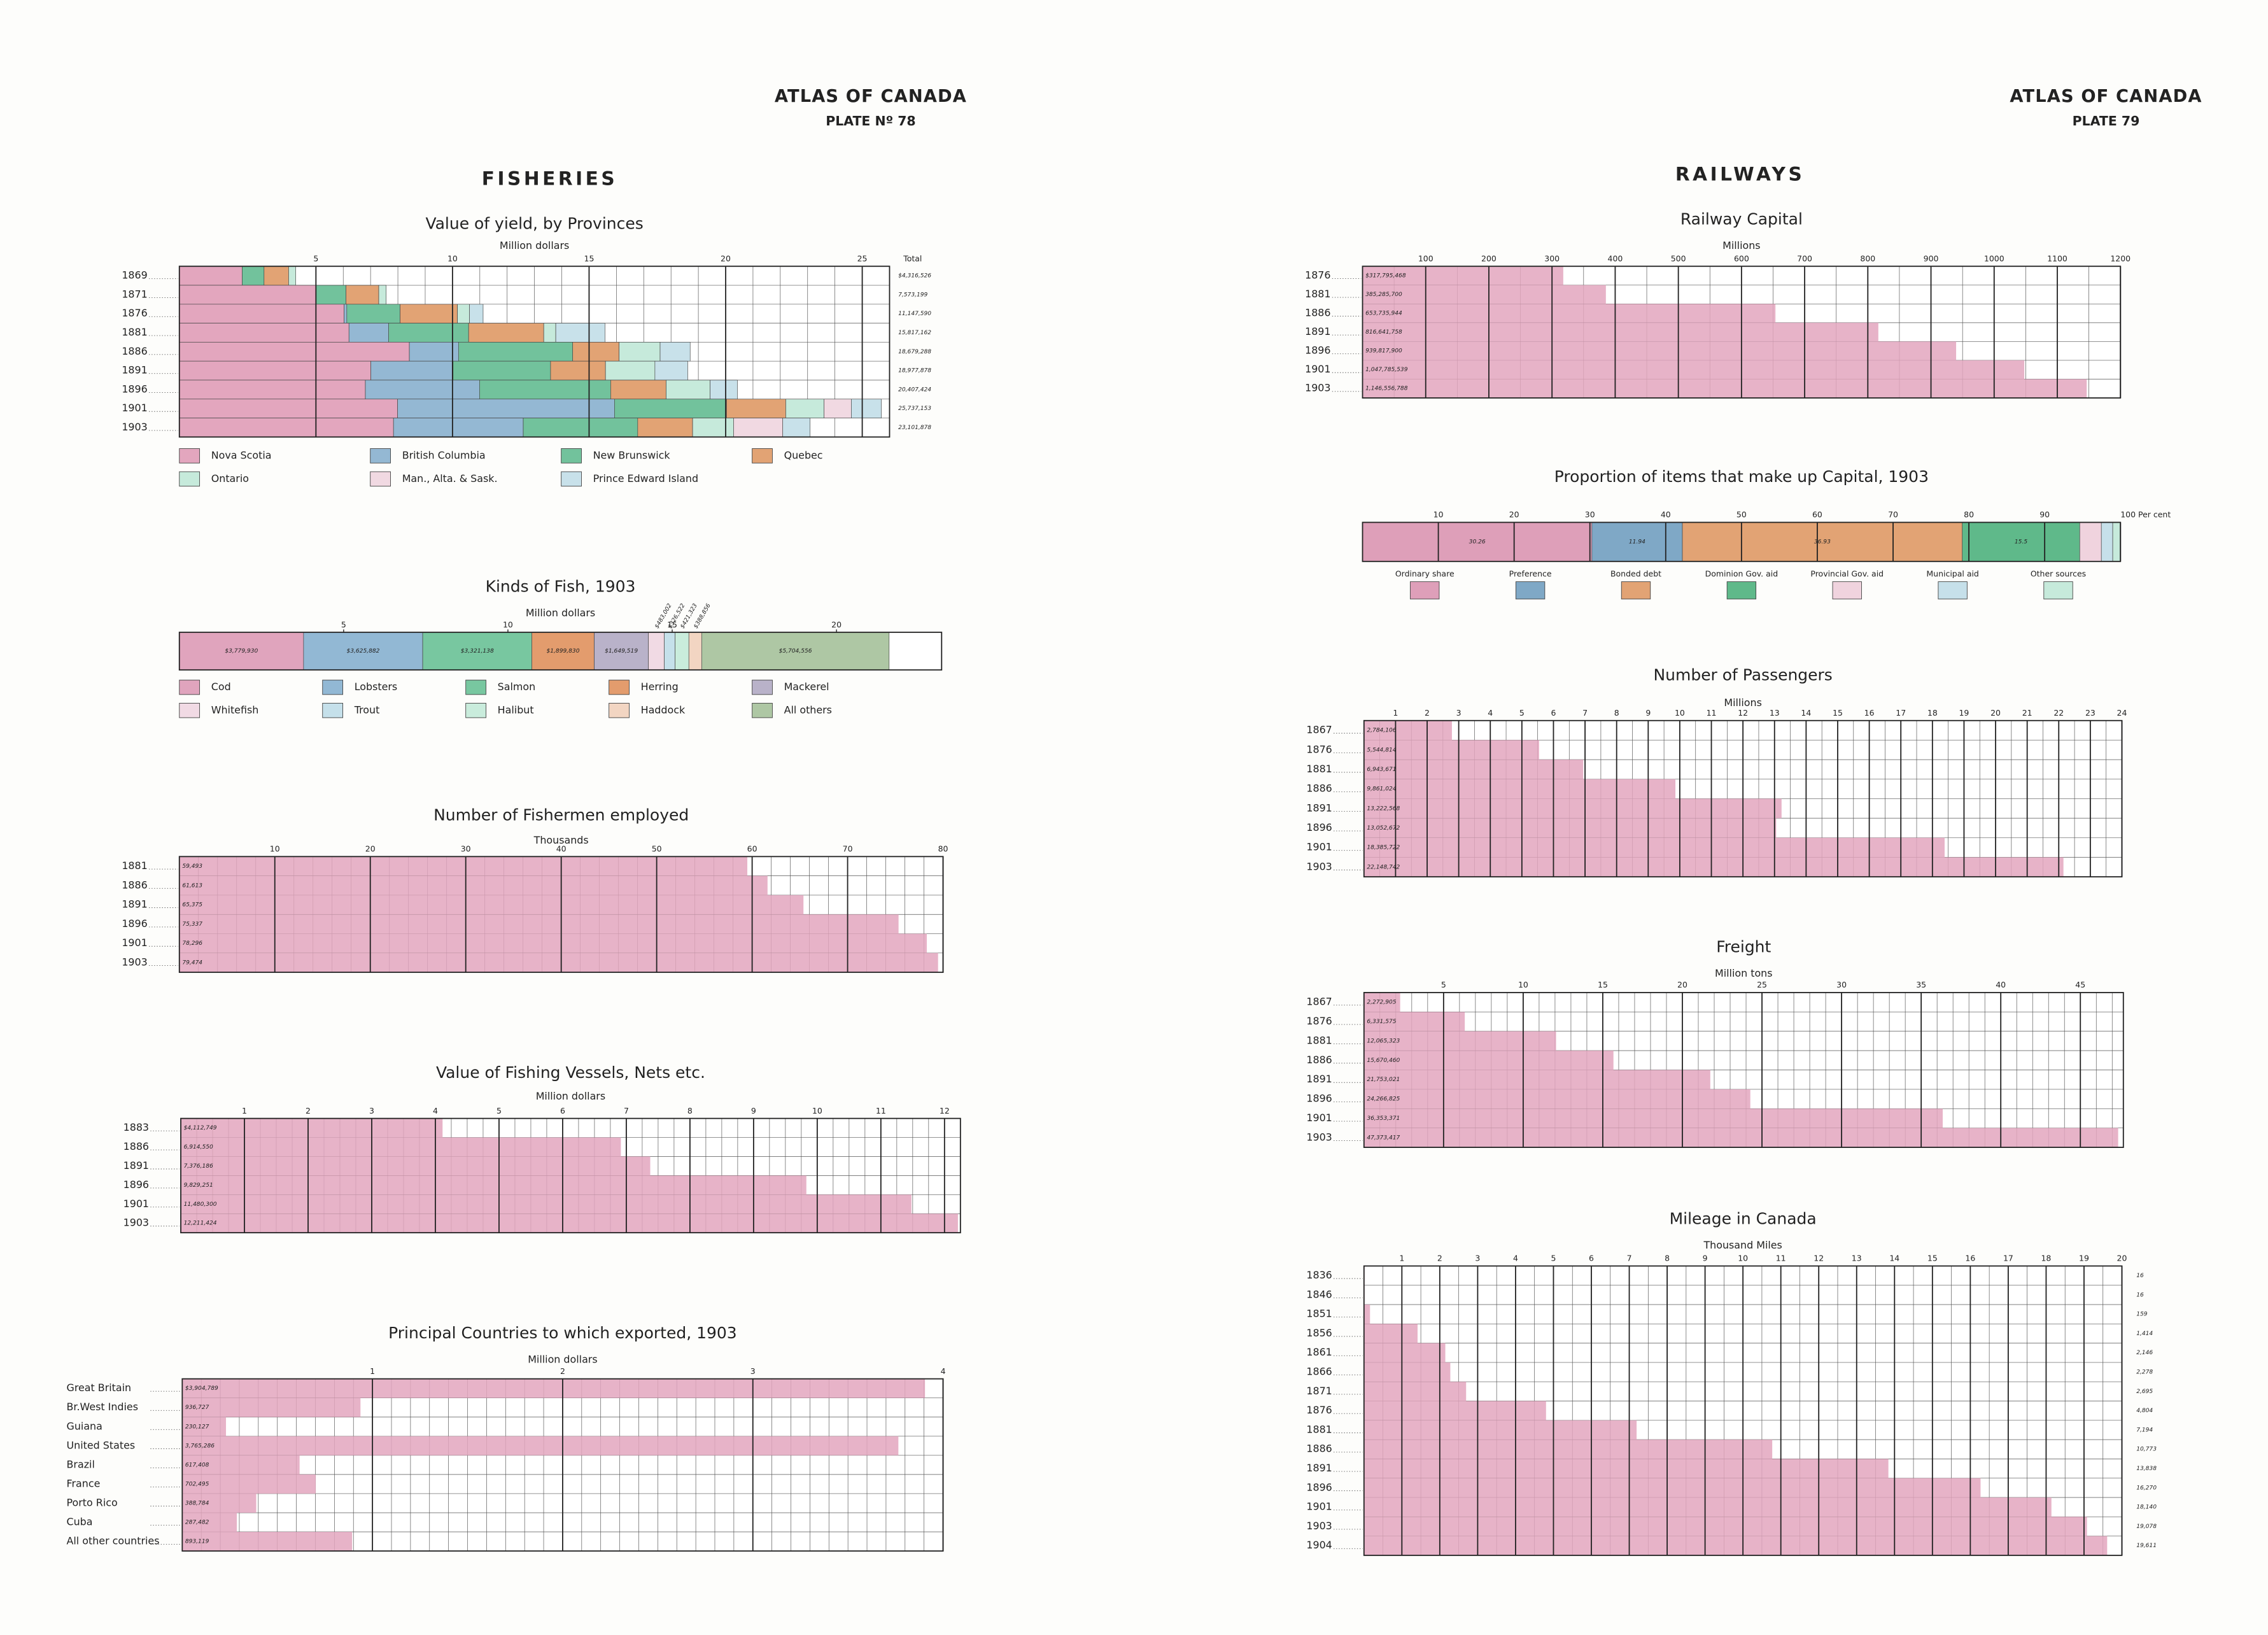 This screenshot has height=1635, width=2268. I want to click on total-label: 25,737,153, so click(914, 409).